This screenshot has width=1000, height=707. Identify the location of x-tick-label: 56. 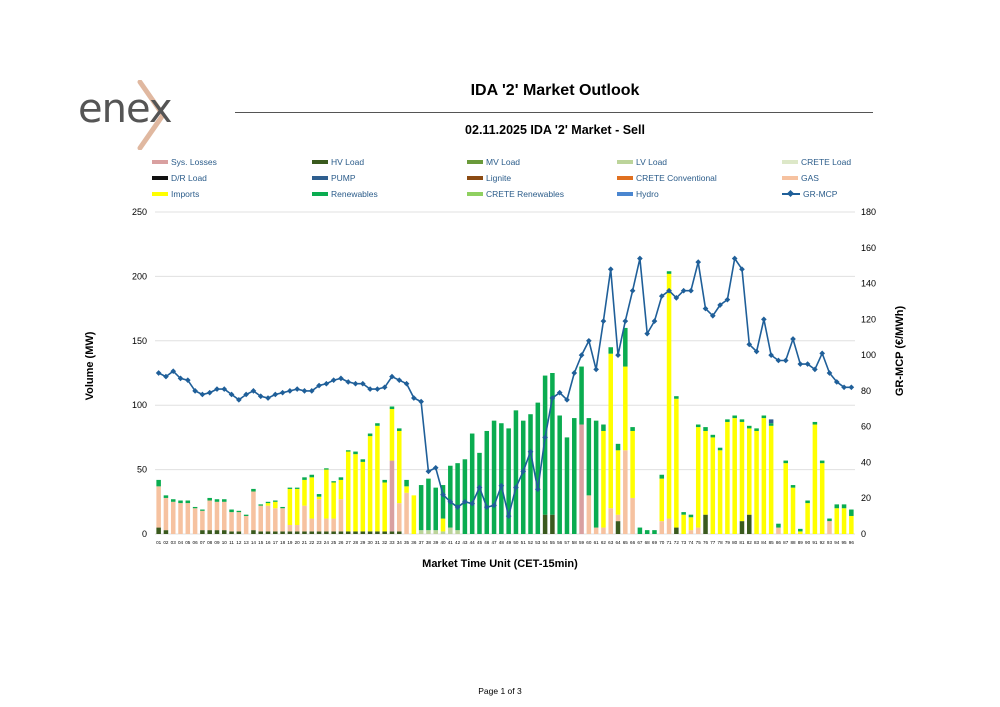
(560, 542).